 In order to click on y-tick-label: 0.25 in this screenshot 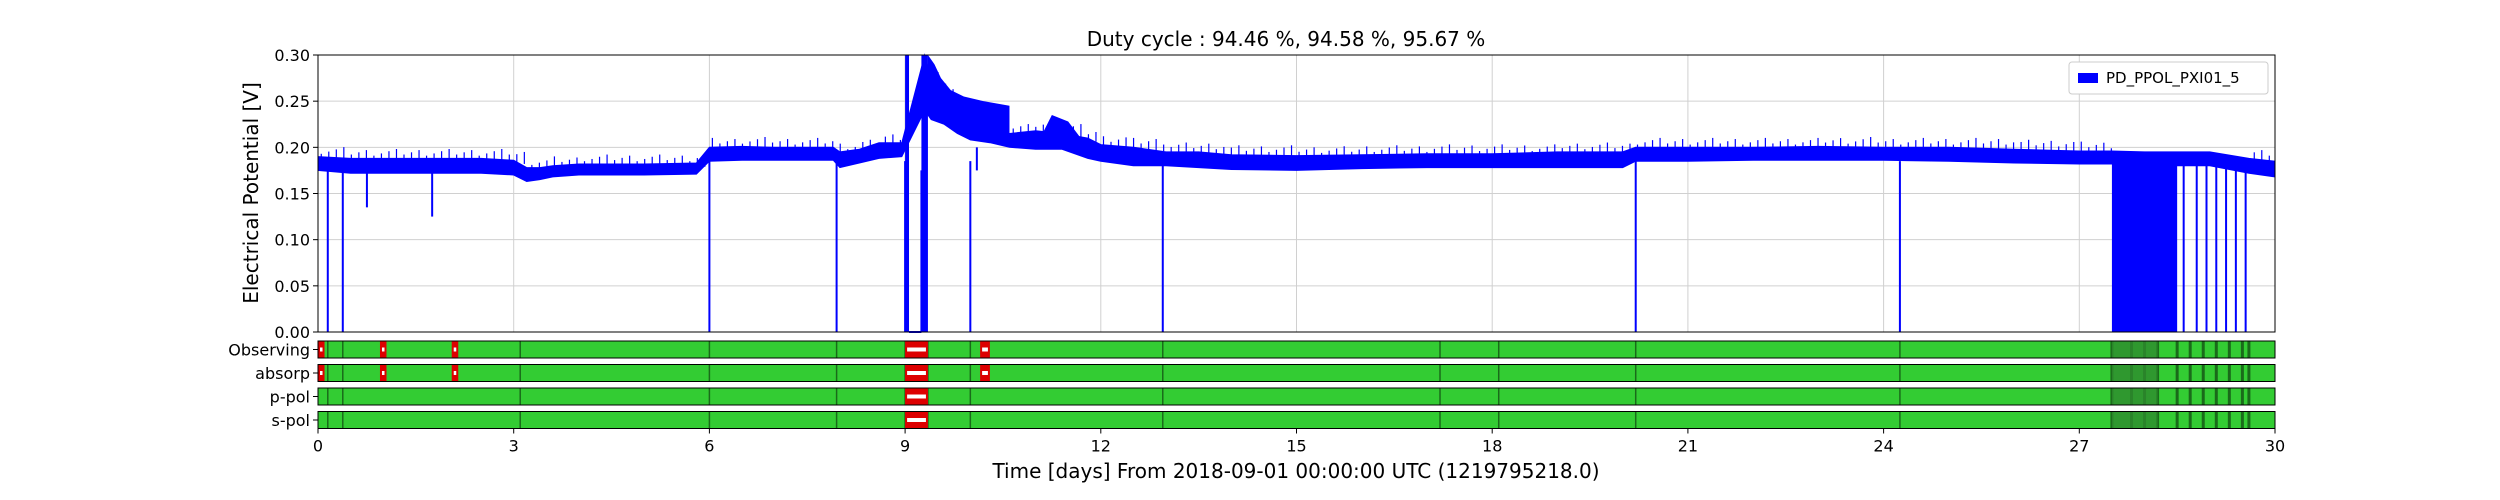, I will do `click(292, 101)`.